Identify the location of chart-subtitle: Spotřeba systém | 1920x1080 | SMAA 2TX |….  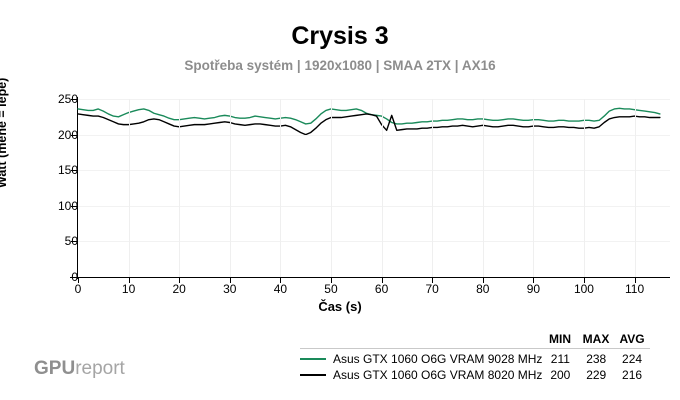
(340, 65).